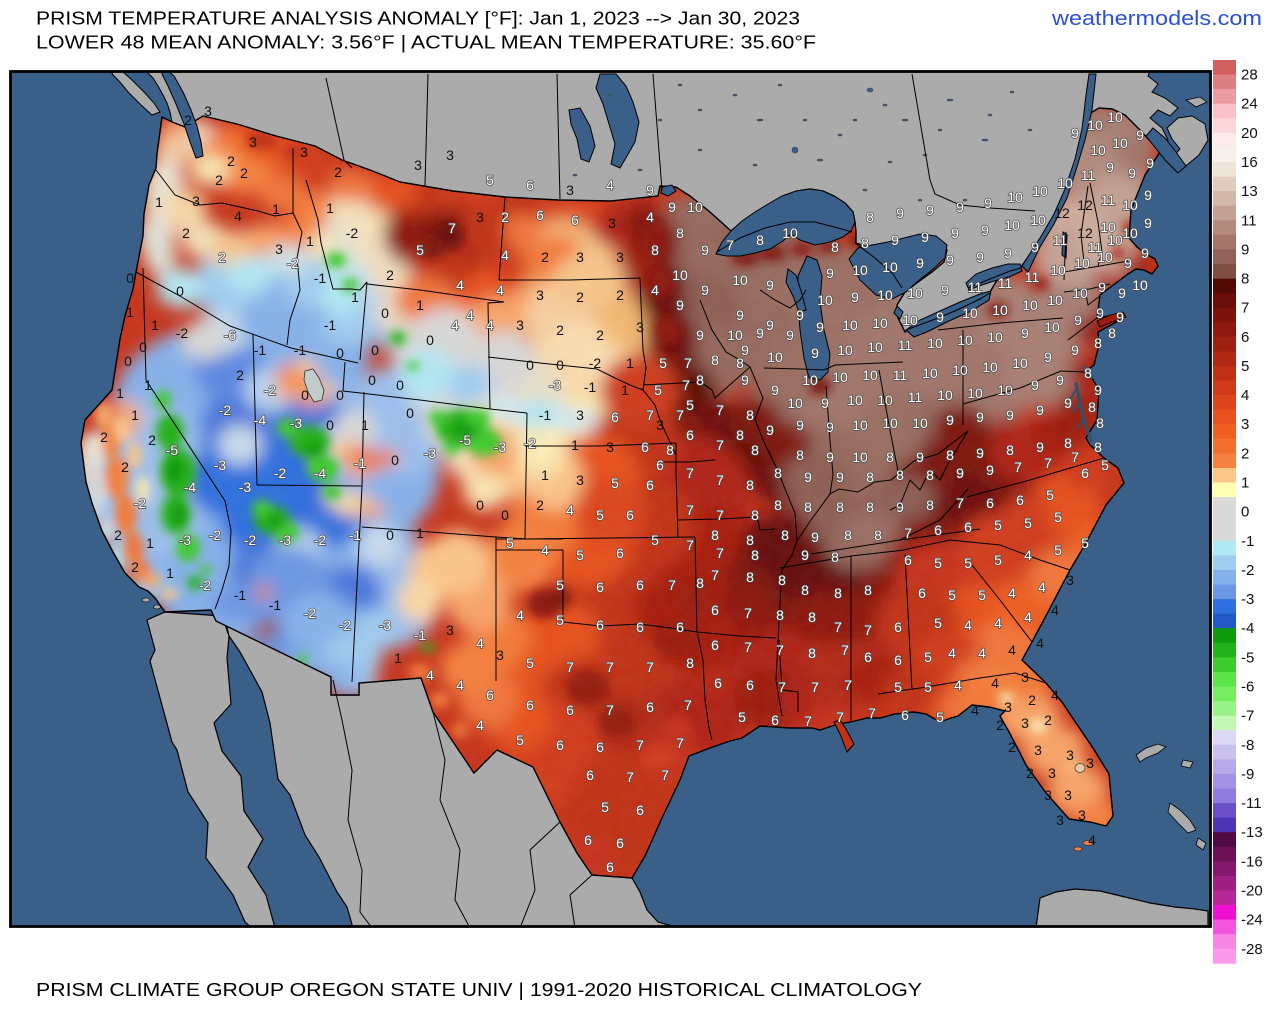 Image resolution: width=1280 pixels, height=1024 pixels. What do you see at coordinates (1252, 949) in the screenshot?
I see `svg-text: -28` at bounding box center [1252, 949].